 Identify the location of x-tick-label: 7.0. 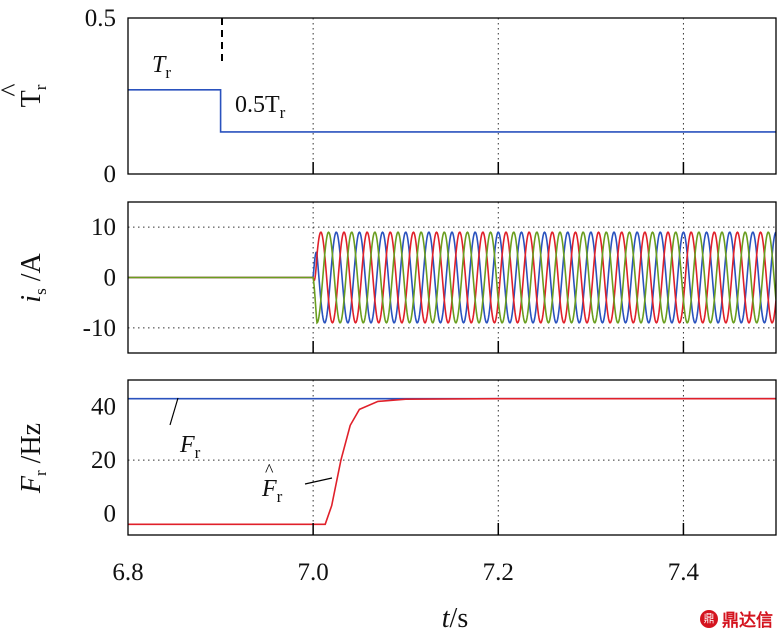
(313, 572).